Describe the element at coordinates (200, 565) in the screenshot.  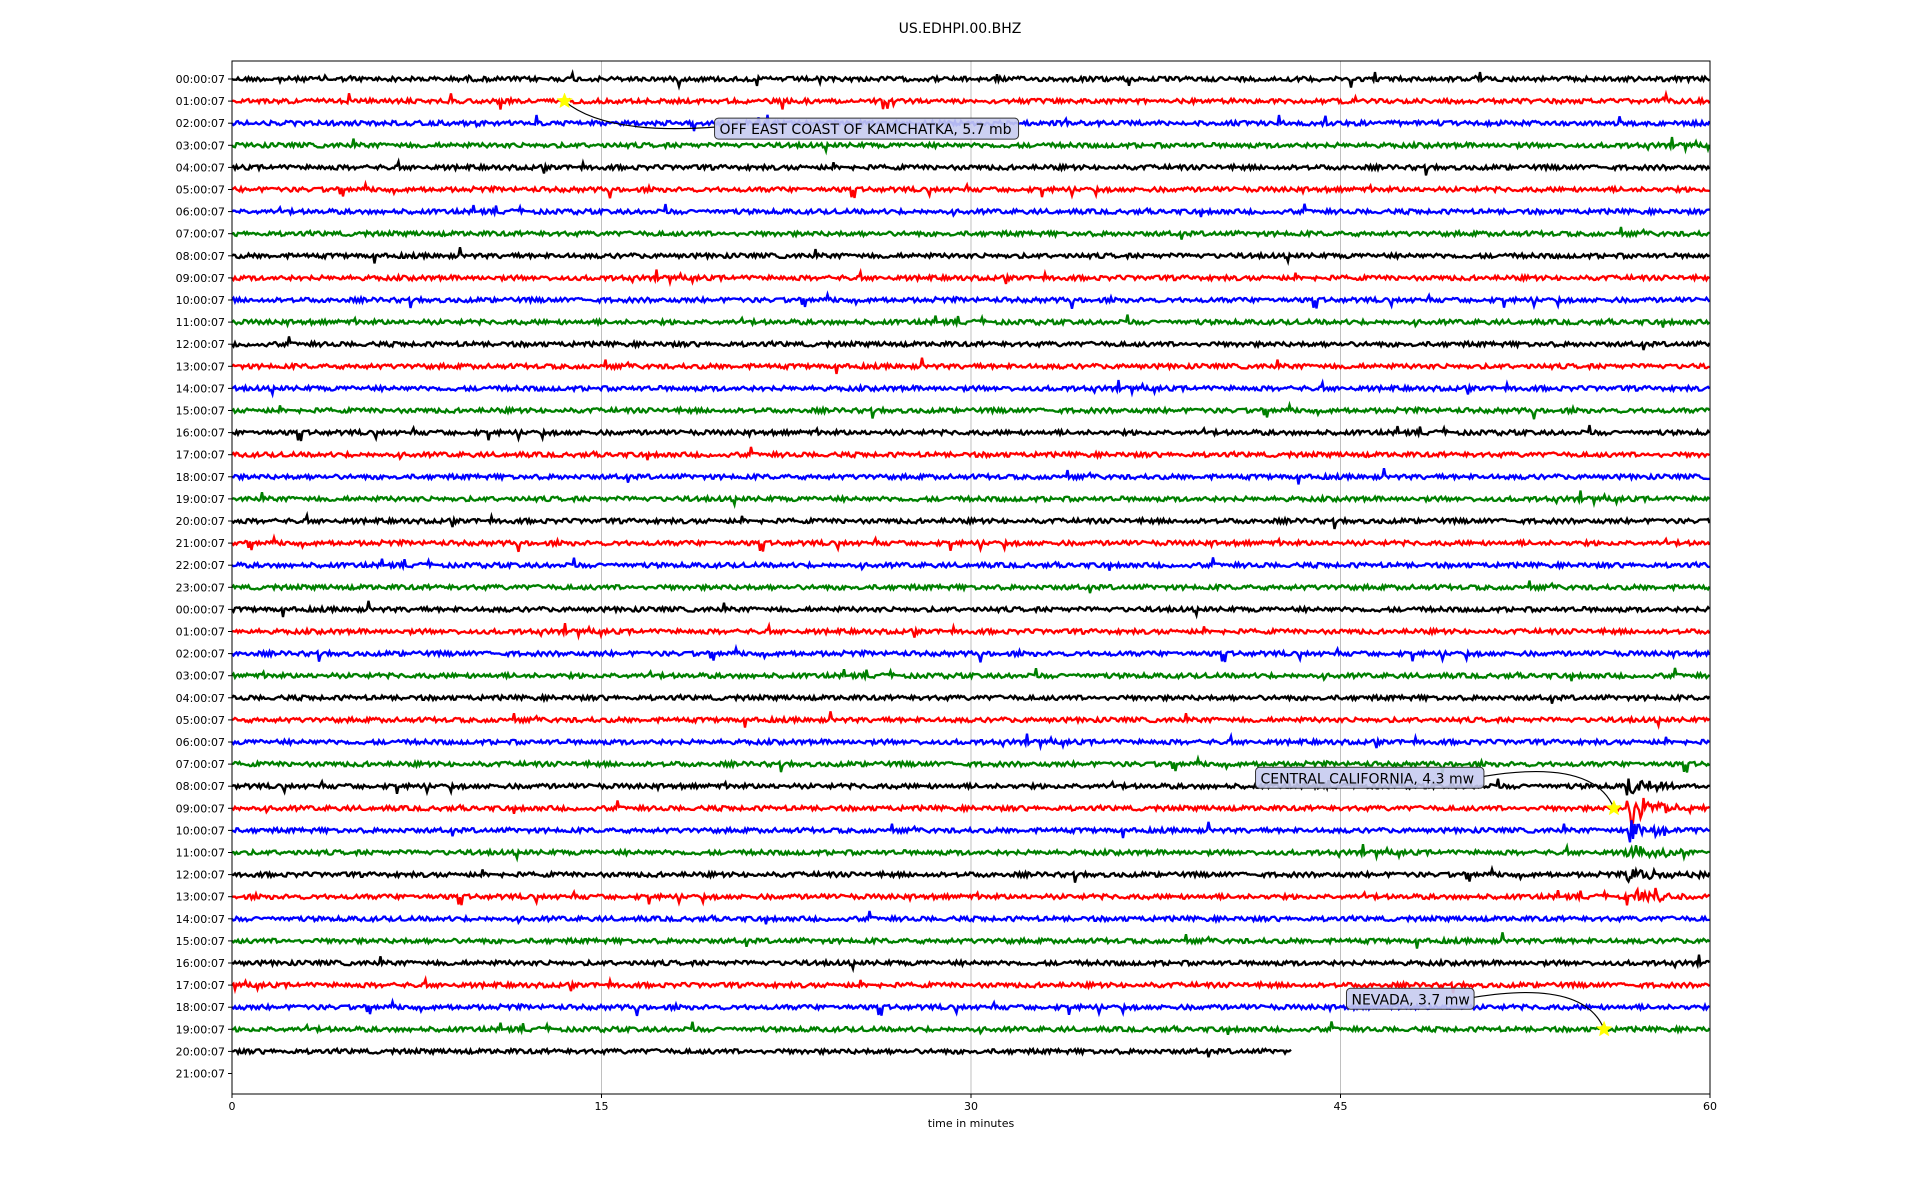
I see `y-tick-label: 22:00:07` at that location.